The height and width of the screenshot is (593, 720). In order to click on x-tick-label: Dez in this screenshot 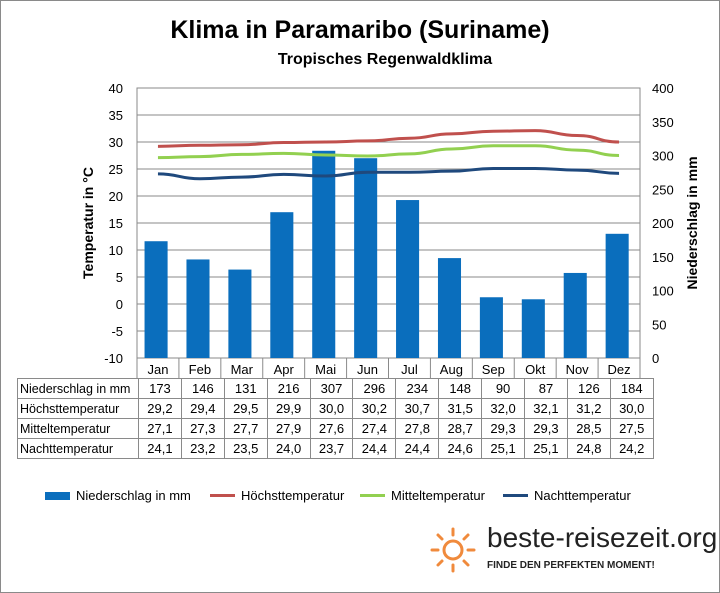, I will do `click(618, 369)`.